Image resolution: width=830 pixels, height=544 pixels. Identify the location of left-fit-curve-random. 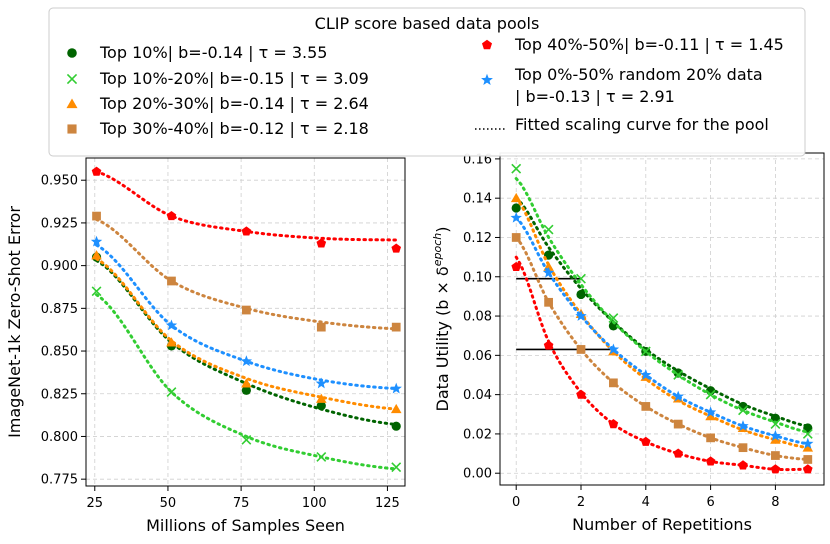
(246, 317).